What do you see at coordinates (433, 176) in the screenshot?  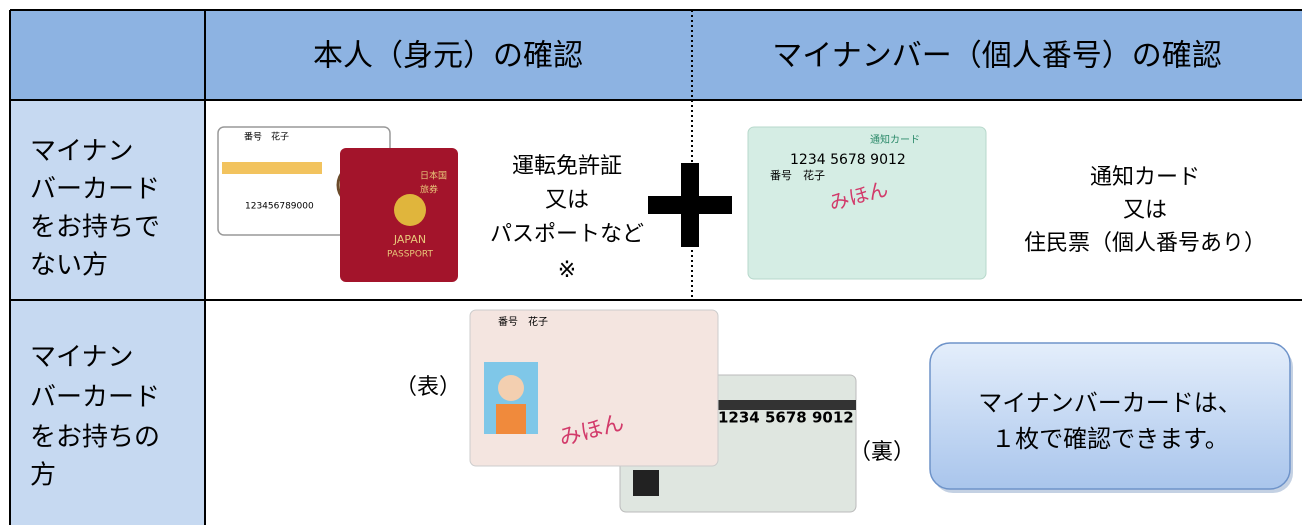 I see `passport-text: 日本国` at bounding box center [433, 176].